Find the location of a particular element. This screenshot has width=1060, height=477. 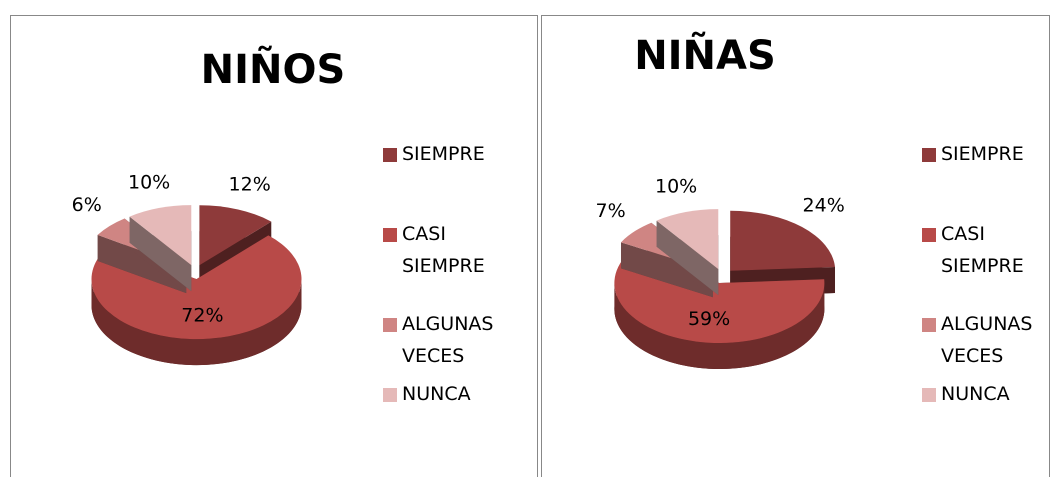

data-label: 6% is located at coordinates (87, 205).